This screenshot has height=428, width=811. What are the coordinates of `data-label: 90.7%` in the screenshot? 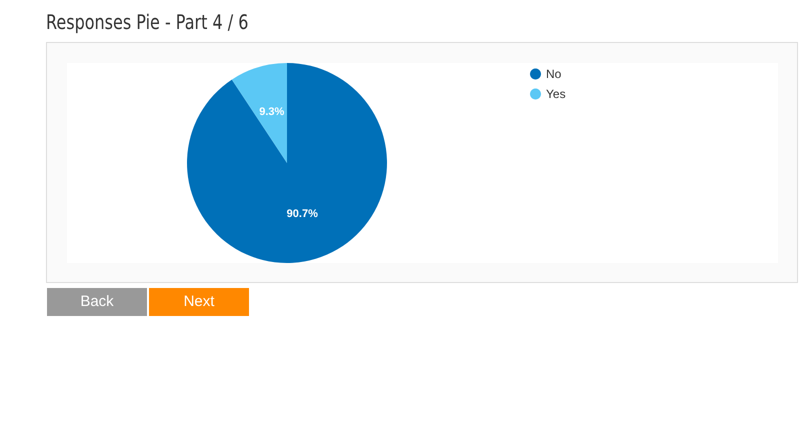 It's located at (302, 214).